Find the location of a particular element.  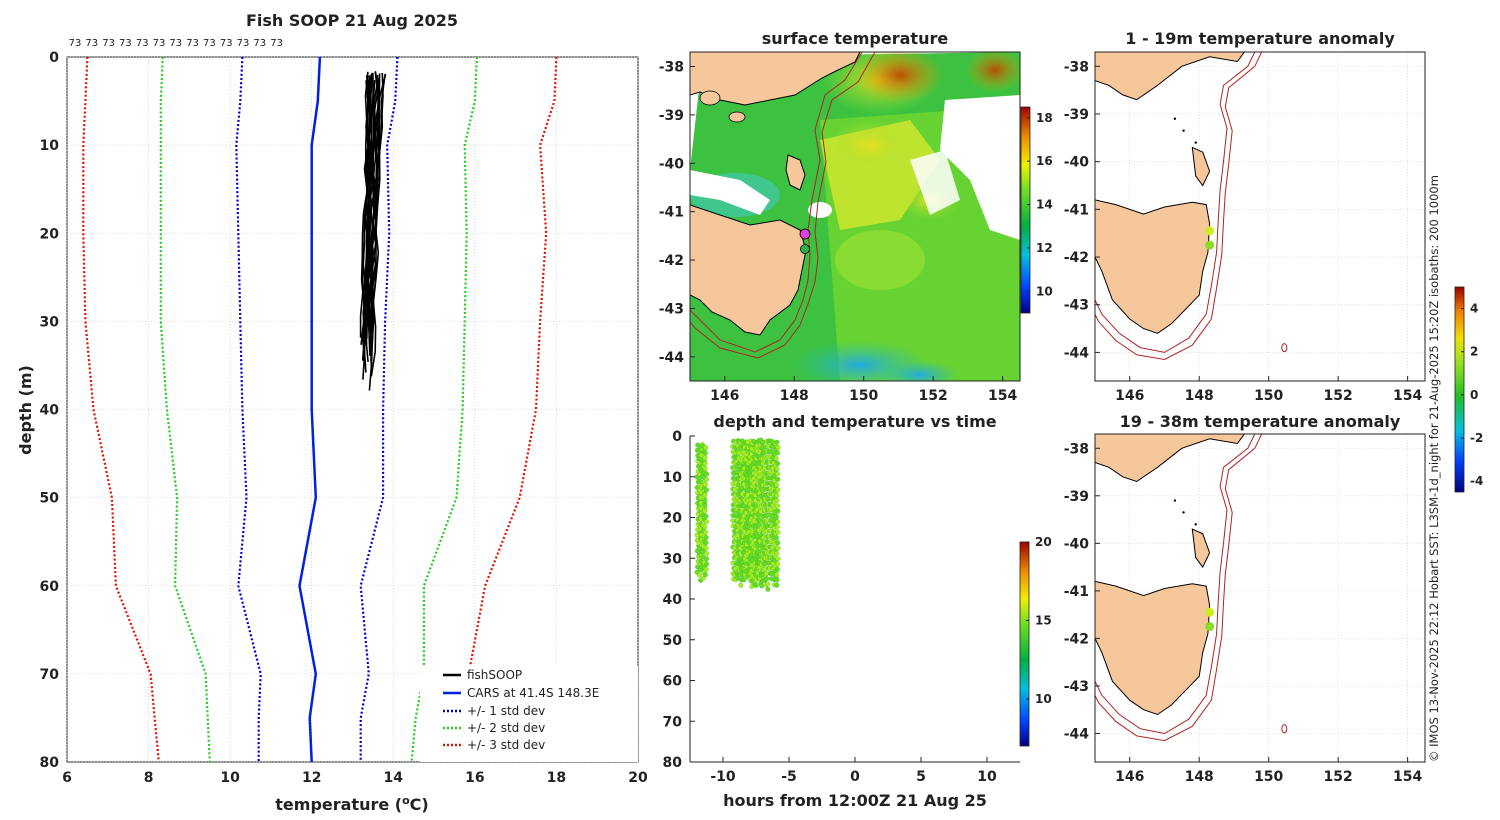

anomaly-colorbar-ticks: 4 2 0 -2 -4 is located at coordinates (1472, 395).